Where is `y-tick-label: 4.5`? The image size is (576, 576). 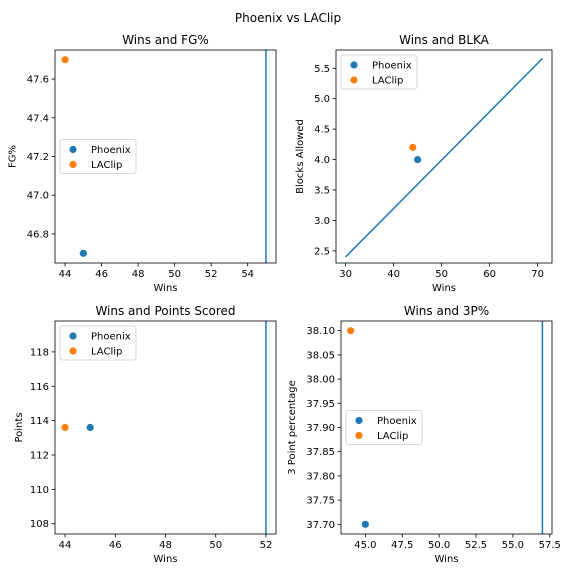 y-tick-label: 4.5 is located at coordinates (322, 130).